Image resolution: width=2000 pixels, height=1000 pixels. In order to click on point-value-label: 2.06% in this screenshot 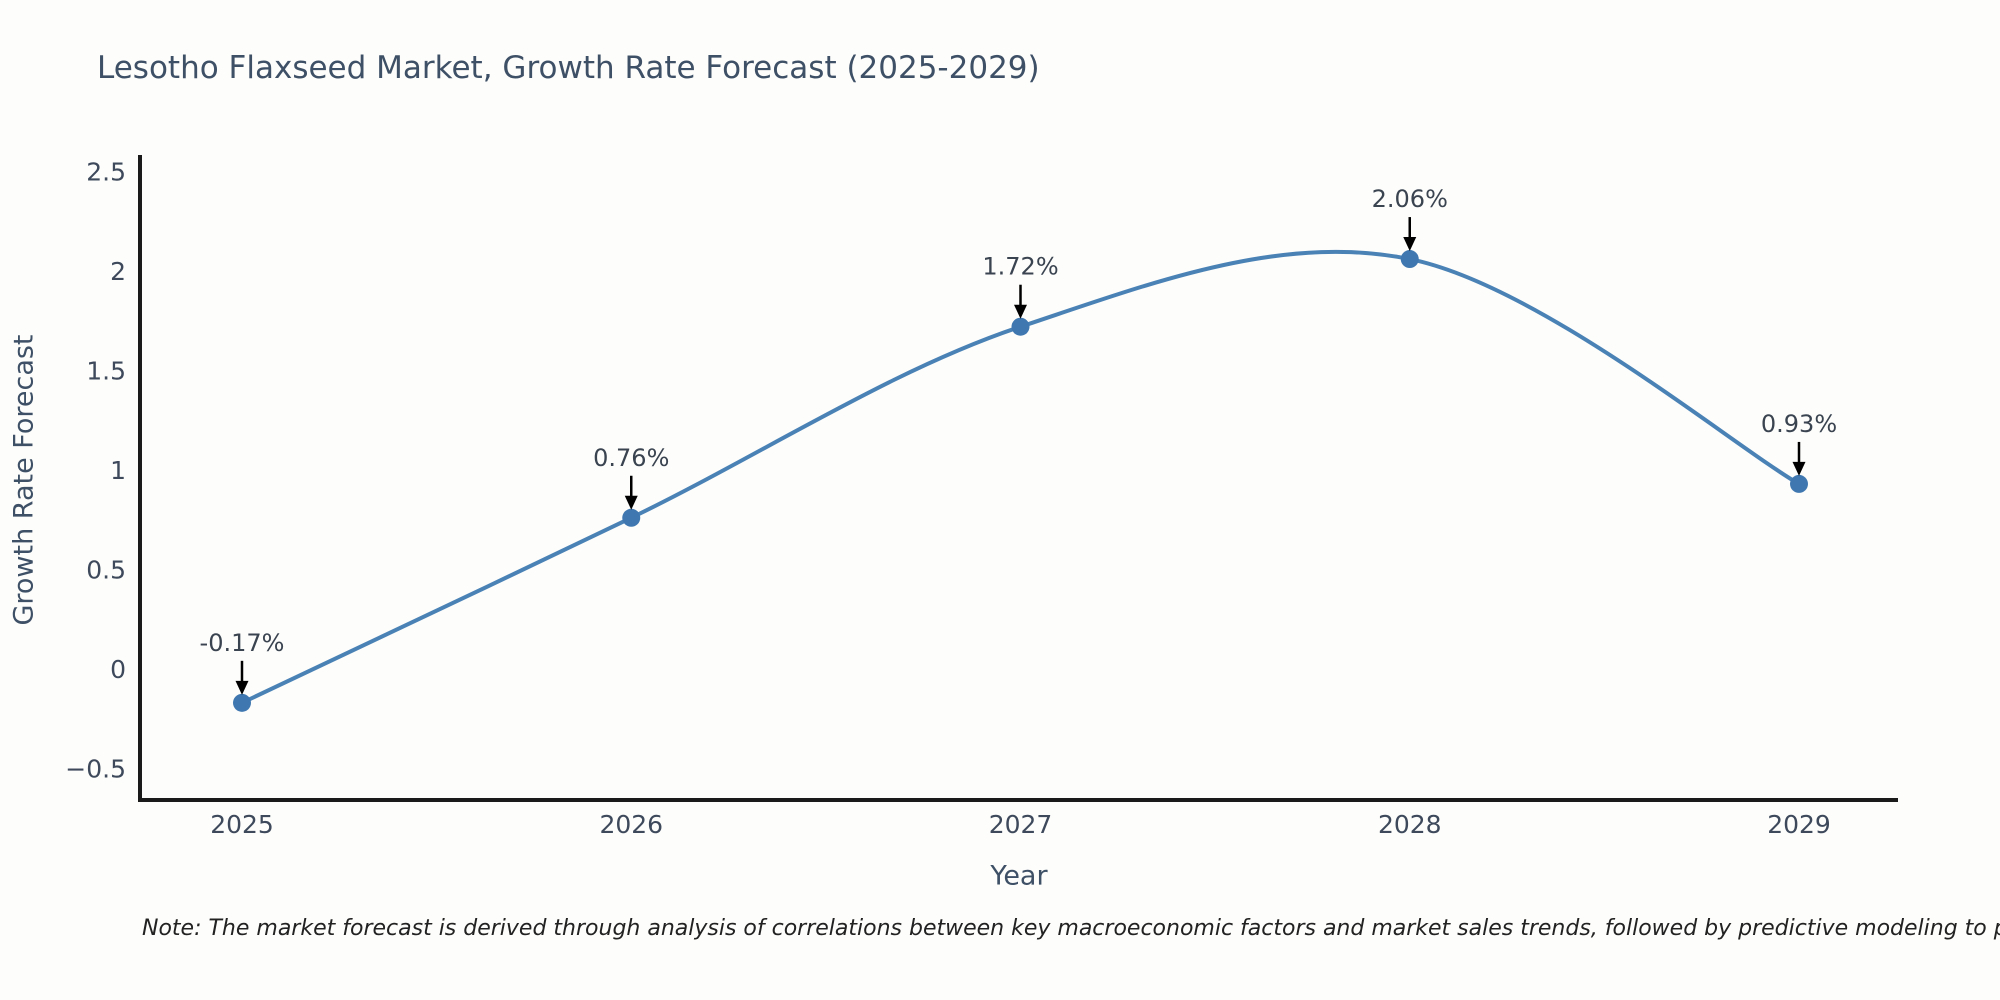, I will do `click(1410, 199)`.